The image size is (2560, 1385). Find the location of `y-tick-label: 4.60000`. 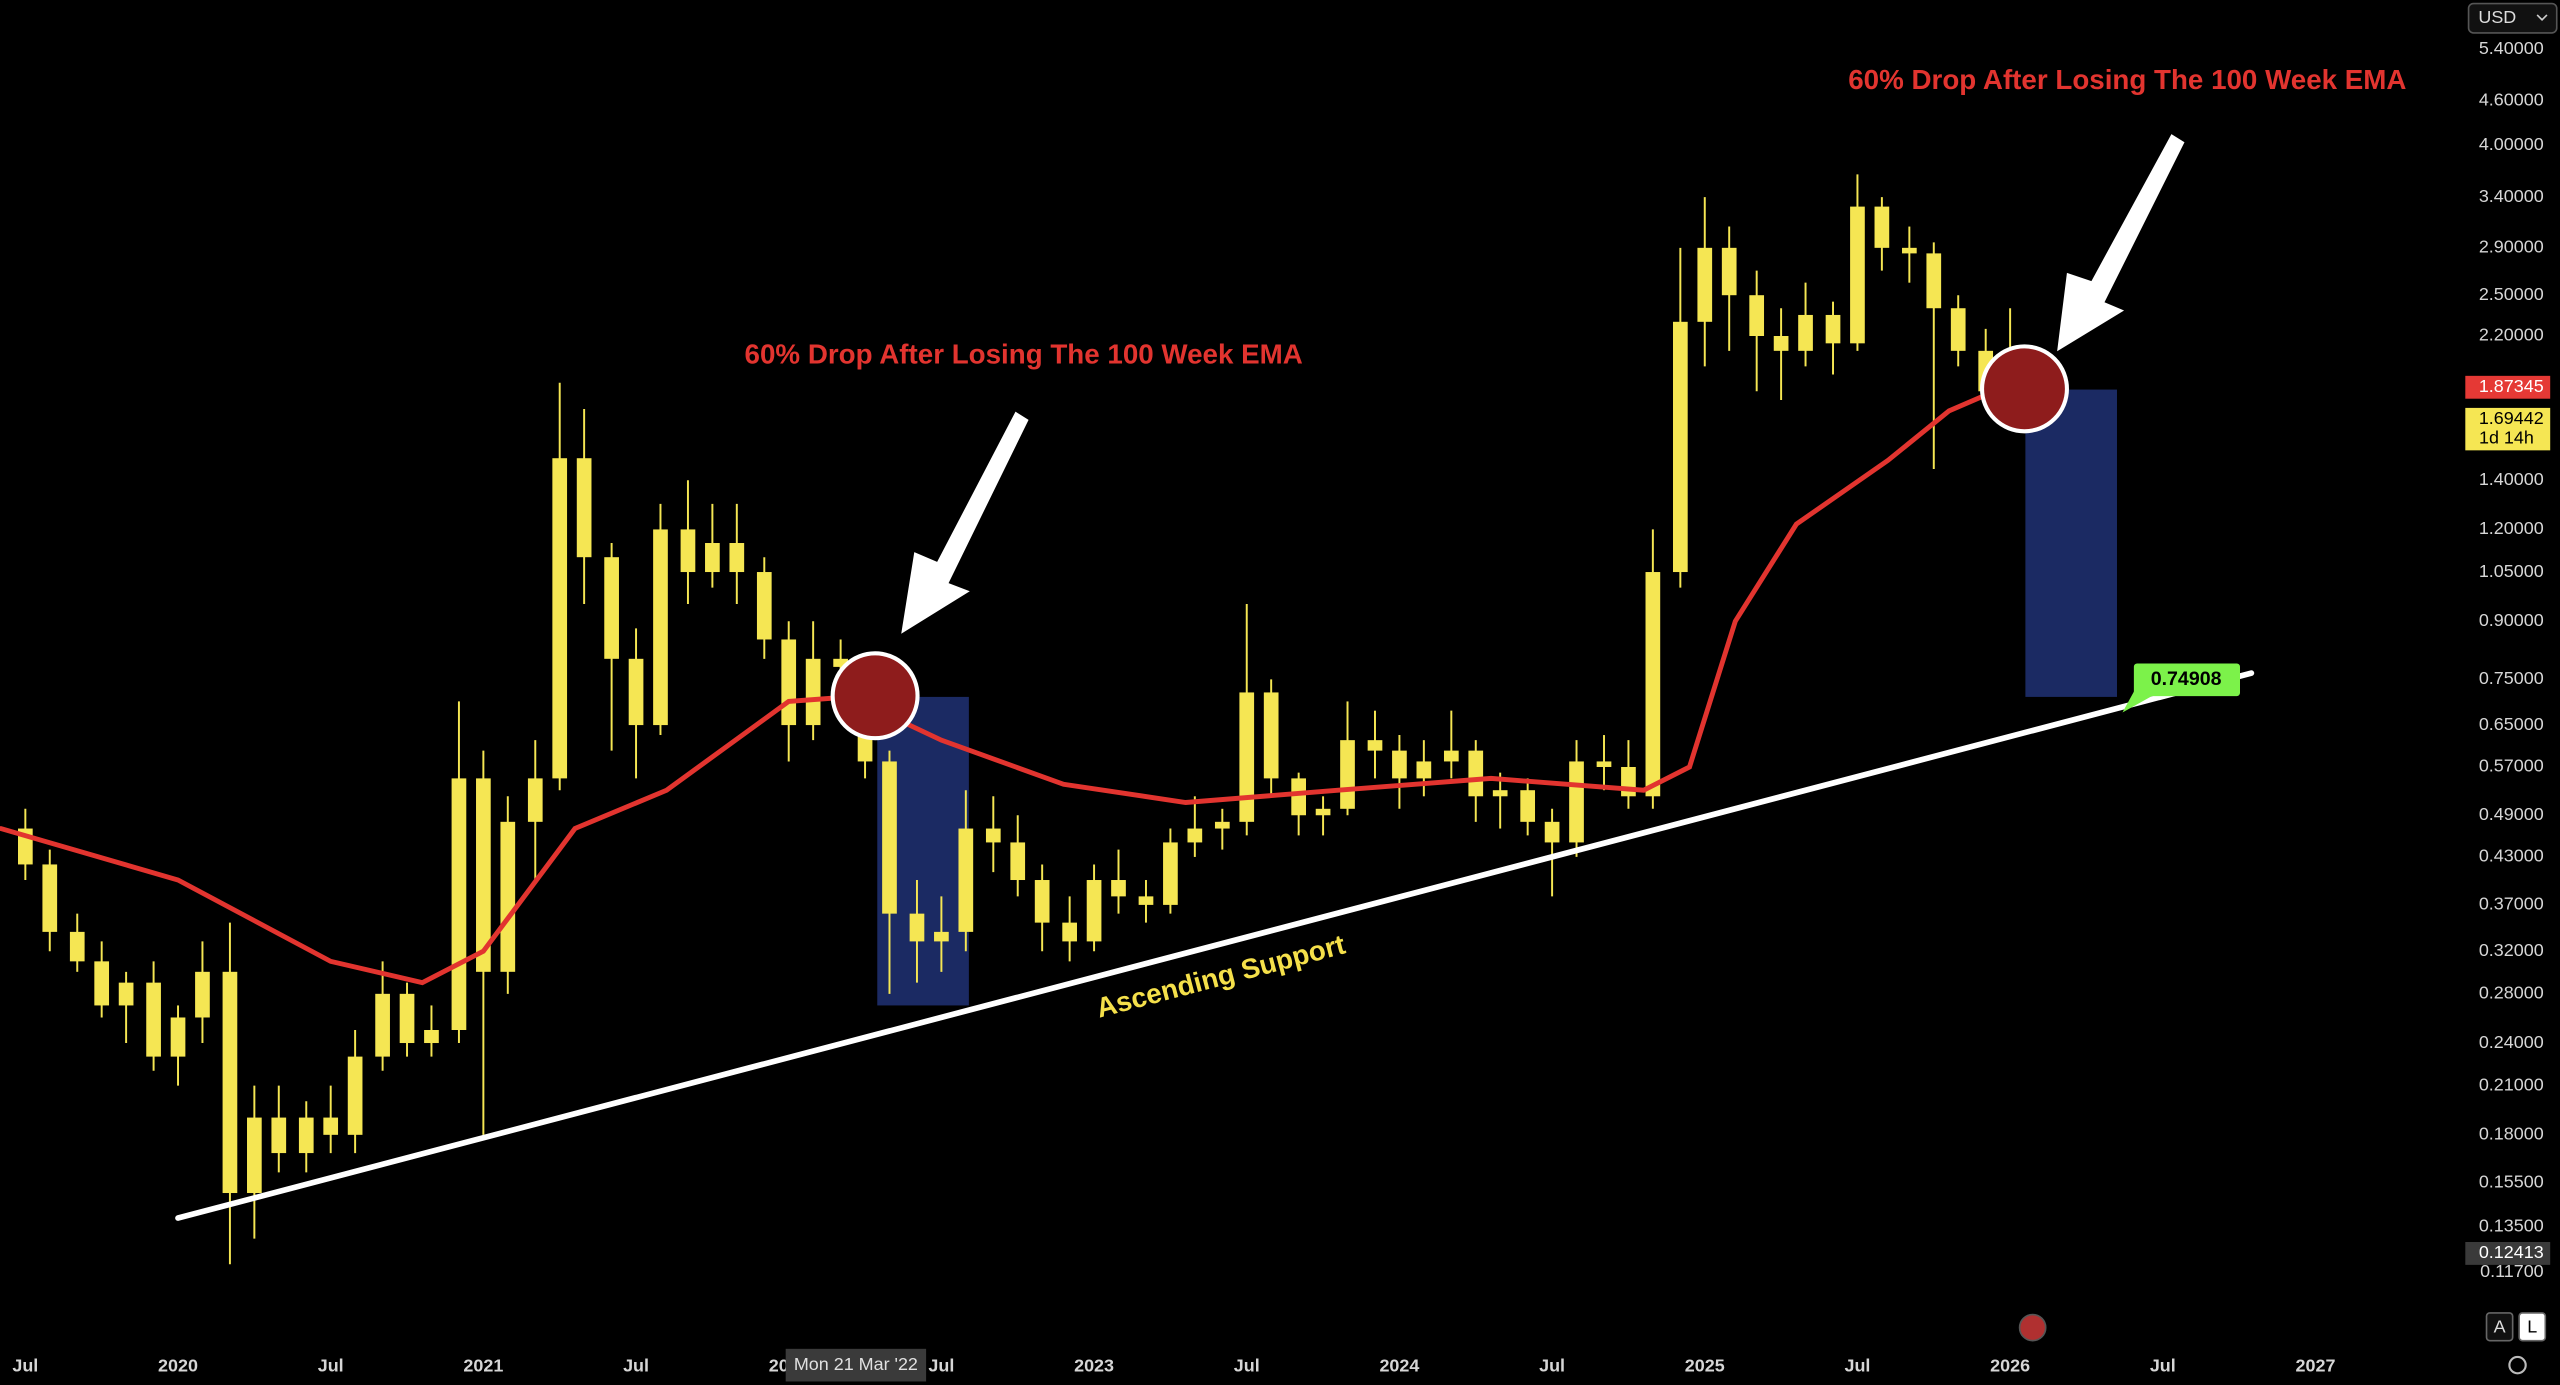

y-tick-label: 4.60000 is located at coordinates (2511, 99).